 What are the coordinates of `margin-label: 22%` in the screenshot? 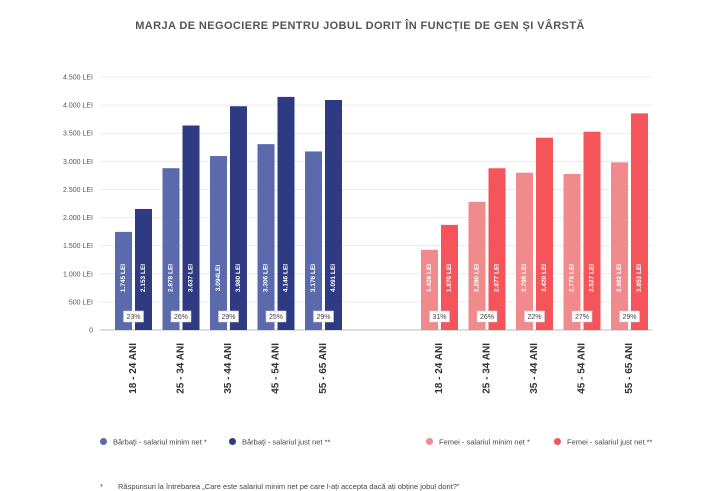 It's located at (534, 317).